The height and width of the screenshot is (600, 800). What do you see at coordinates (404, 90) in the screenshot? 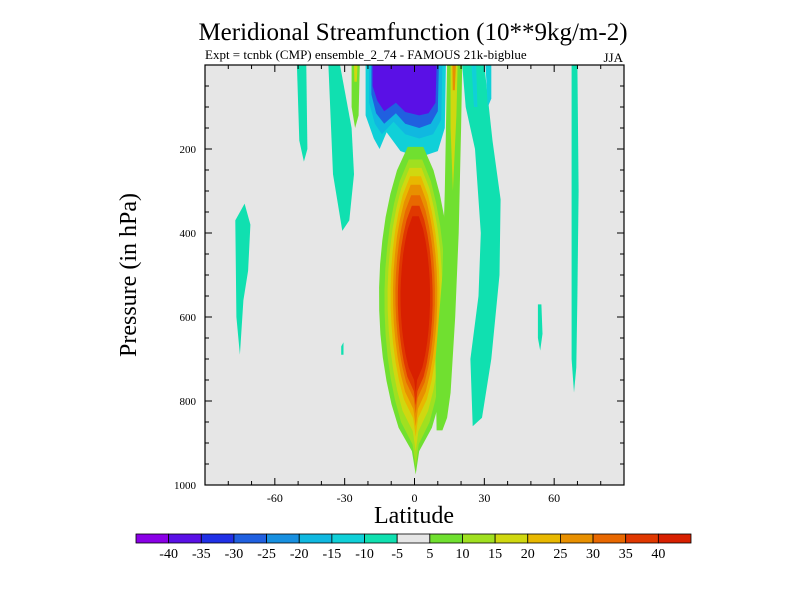
I see `neg-cell-core` at bounding box center [404, 90].